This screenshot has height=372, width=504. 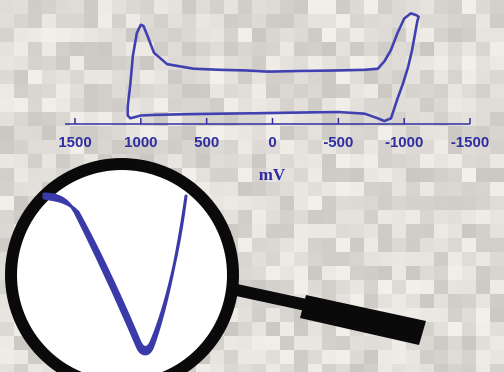 What do you see at coordinates (363, 320) in the screenshot?
I see `magnifier-handle-grip` at bounding box center [363, 320].